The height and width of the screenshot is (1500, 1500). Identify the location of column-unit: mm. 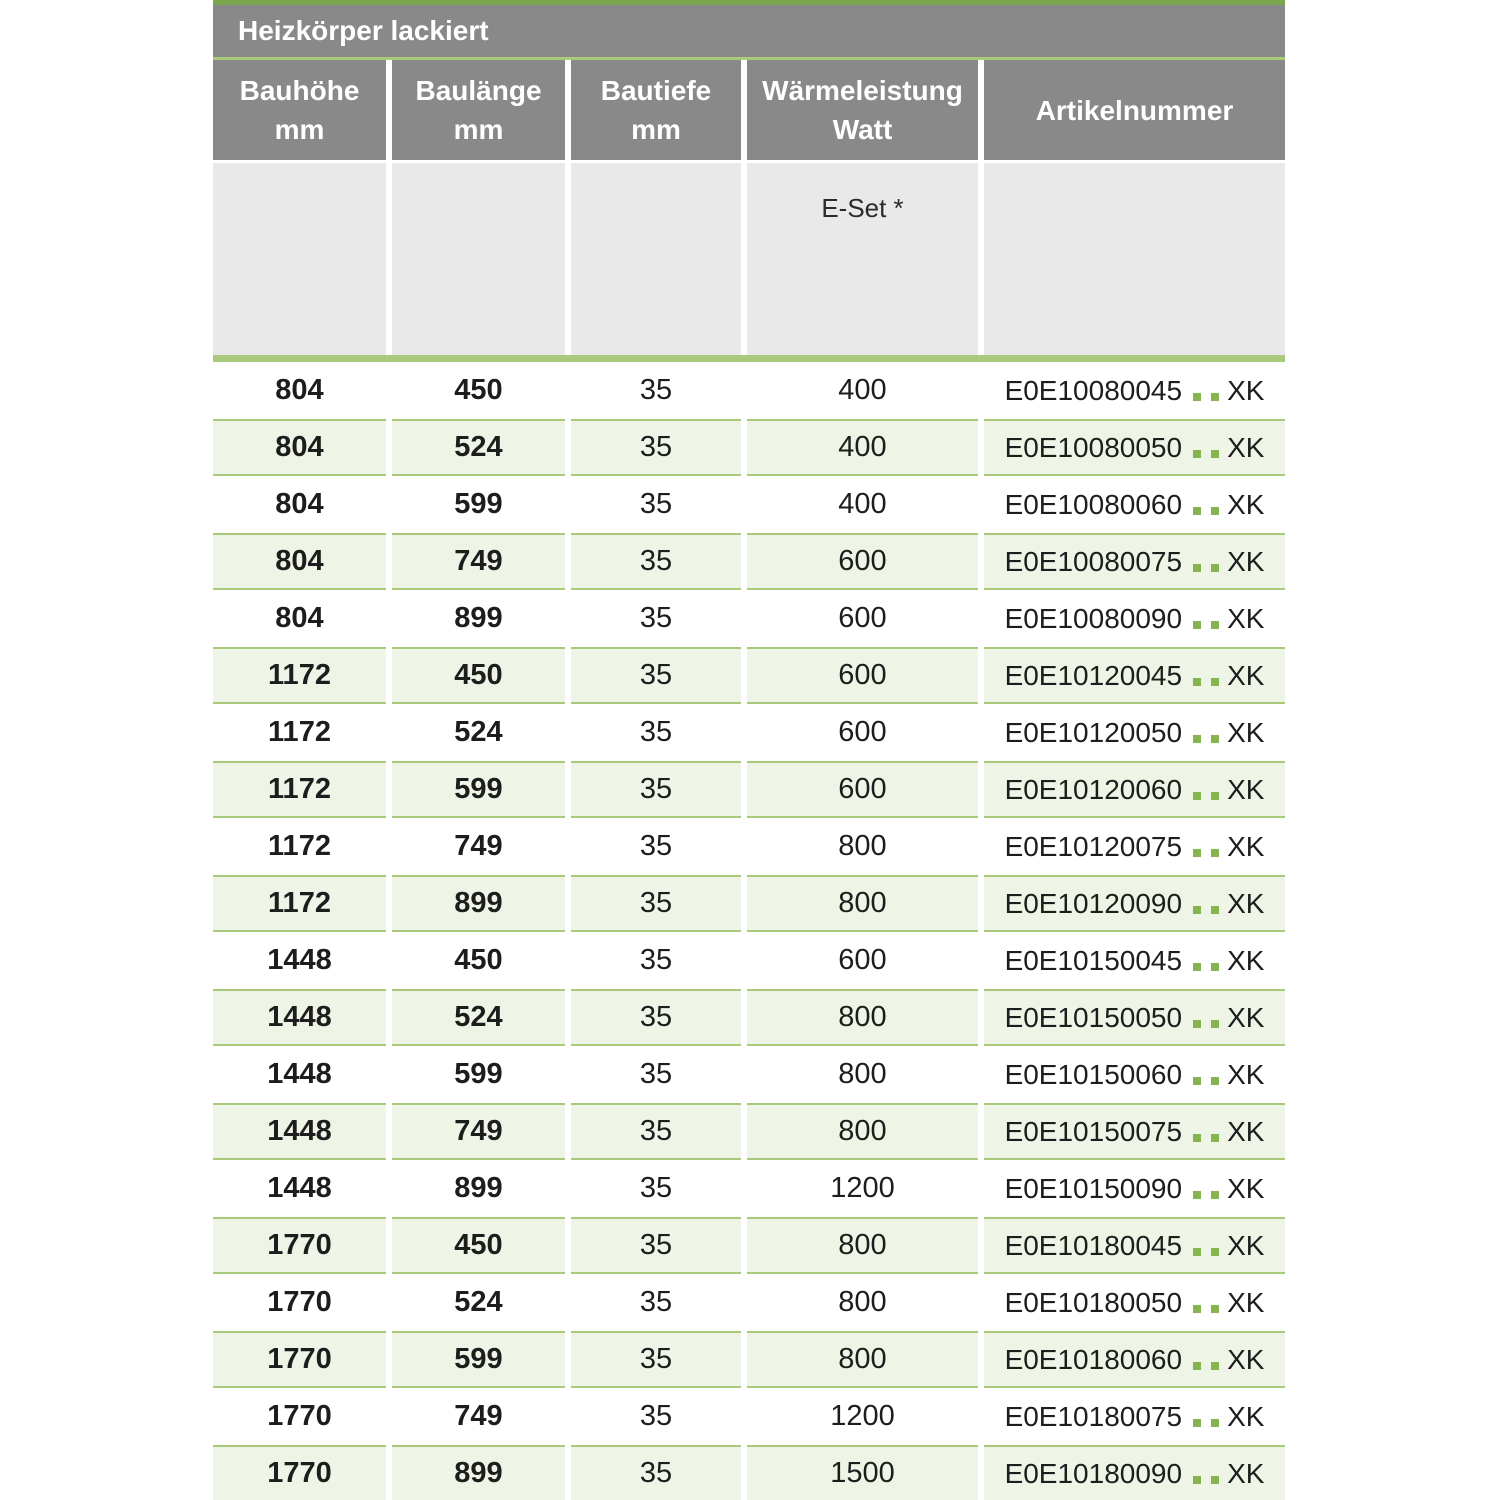
(656, 129).